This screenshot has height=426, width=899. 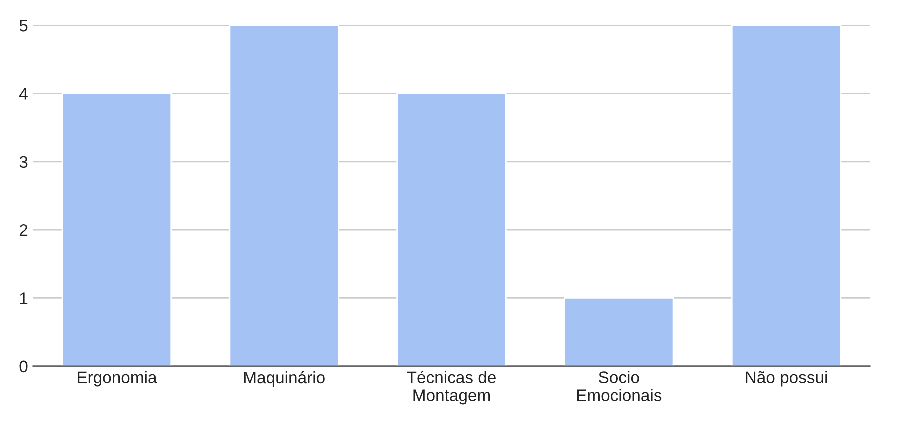 I want to click on y-tick-label: 5, so click(x=24, y=26).